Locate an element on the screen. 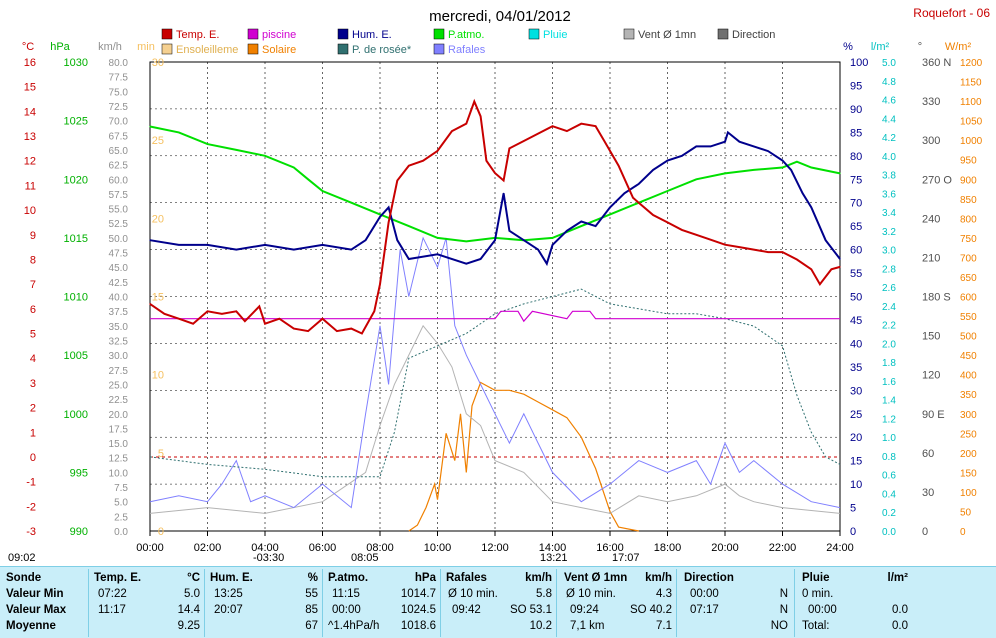 Image resolution: width=996 pixels, height=638 pixels. rafales-max-dir: SO is located at coordinates (518, 610).